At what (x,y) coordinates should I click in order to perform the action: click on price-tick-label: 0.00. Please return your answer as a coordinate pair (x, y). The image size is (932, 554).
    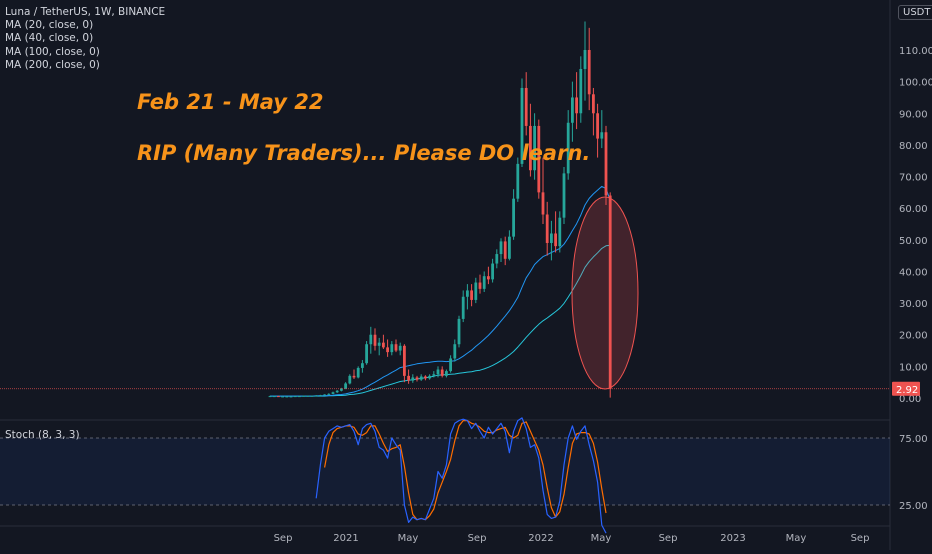
    Looking at the image, I should click on (910, 399).